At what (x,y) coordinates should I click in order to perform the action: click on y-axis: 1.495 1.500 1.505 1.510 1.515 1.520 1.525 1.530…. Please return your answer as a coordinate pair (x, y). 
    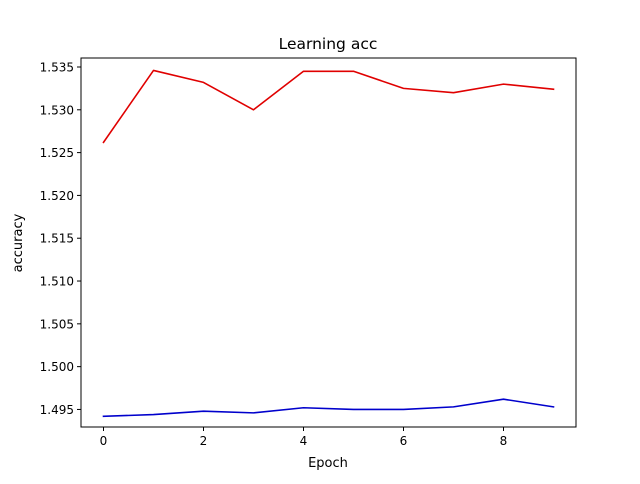
    Looking at the image, I should click on (60, 238).